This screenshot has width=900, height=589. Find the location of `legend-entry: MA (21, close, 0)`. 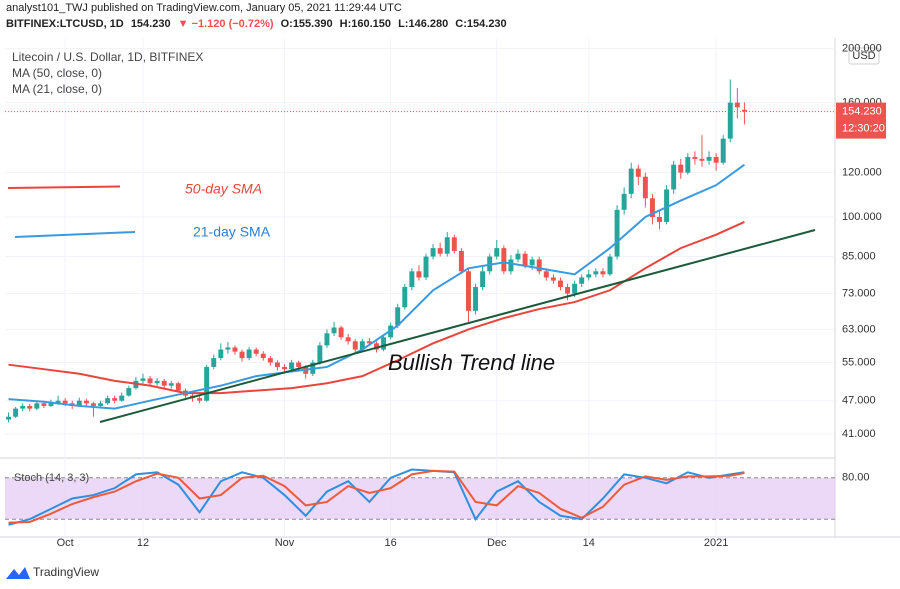

legend-entry: MA (21, close, 0) is located at coordinates (57, 89).